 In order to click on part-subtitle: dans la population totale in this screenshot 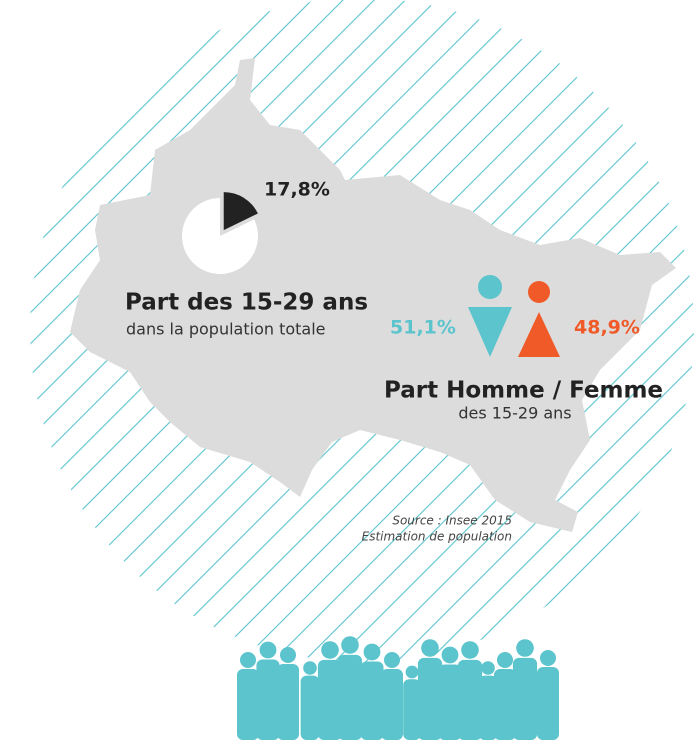, I will do `click(226, 329)`.